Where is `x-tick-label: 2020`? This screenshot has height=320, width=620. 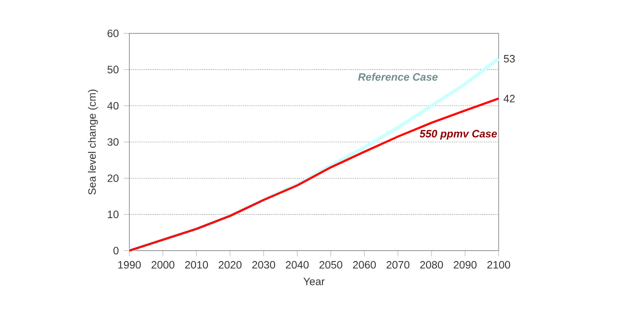 x-tick-label: 2020 is located at coordinates (230, 265).